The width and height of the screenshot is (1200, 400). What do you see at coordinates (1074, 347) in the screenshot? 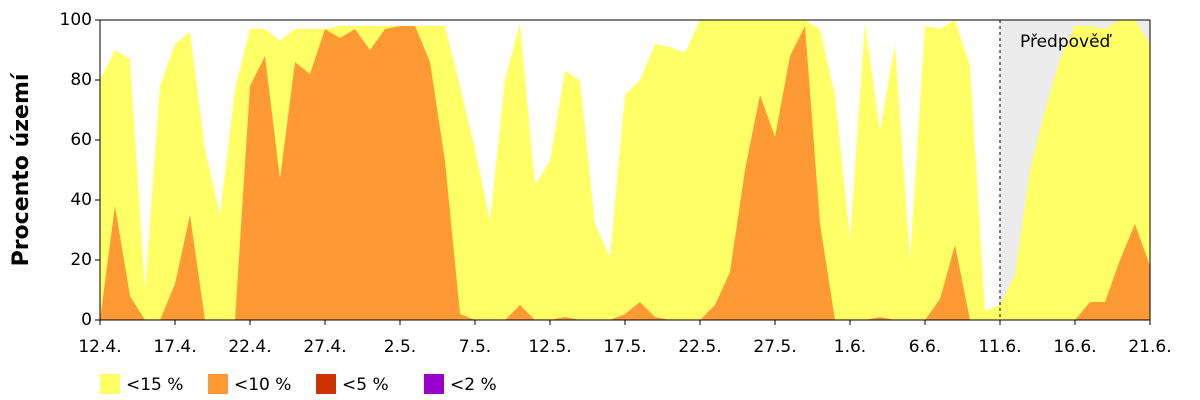
I see `x-tick-label: 16.6.` at bounding box center [1074, 347].